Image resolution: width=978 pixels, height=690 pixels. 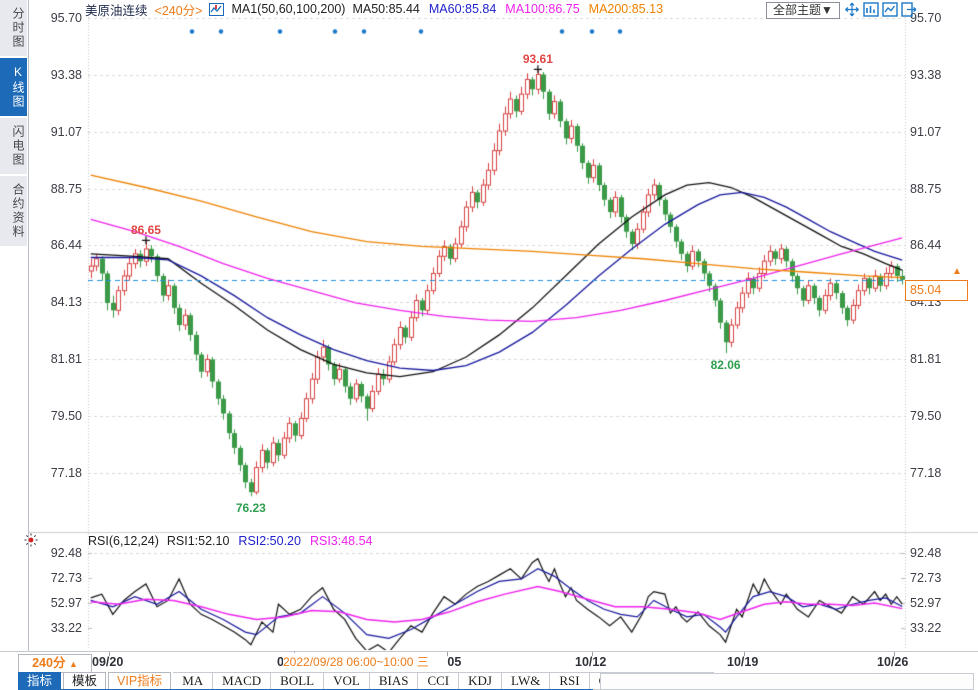 What do you see at coordinates (871, 9) in the screenshot?
I see `bar-chart-icon` at bounding box center [871, 9].